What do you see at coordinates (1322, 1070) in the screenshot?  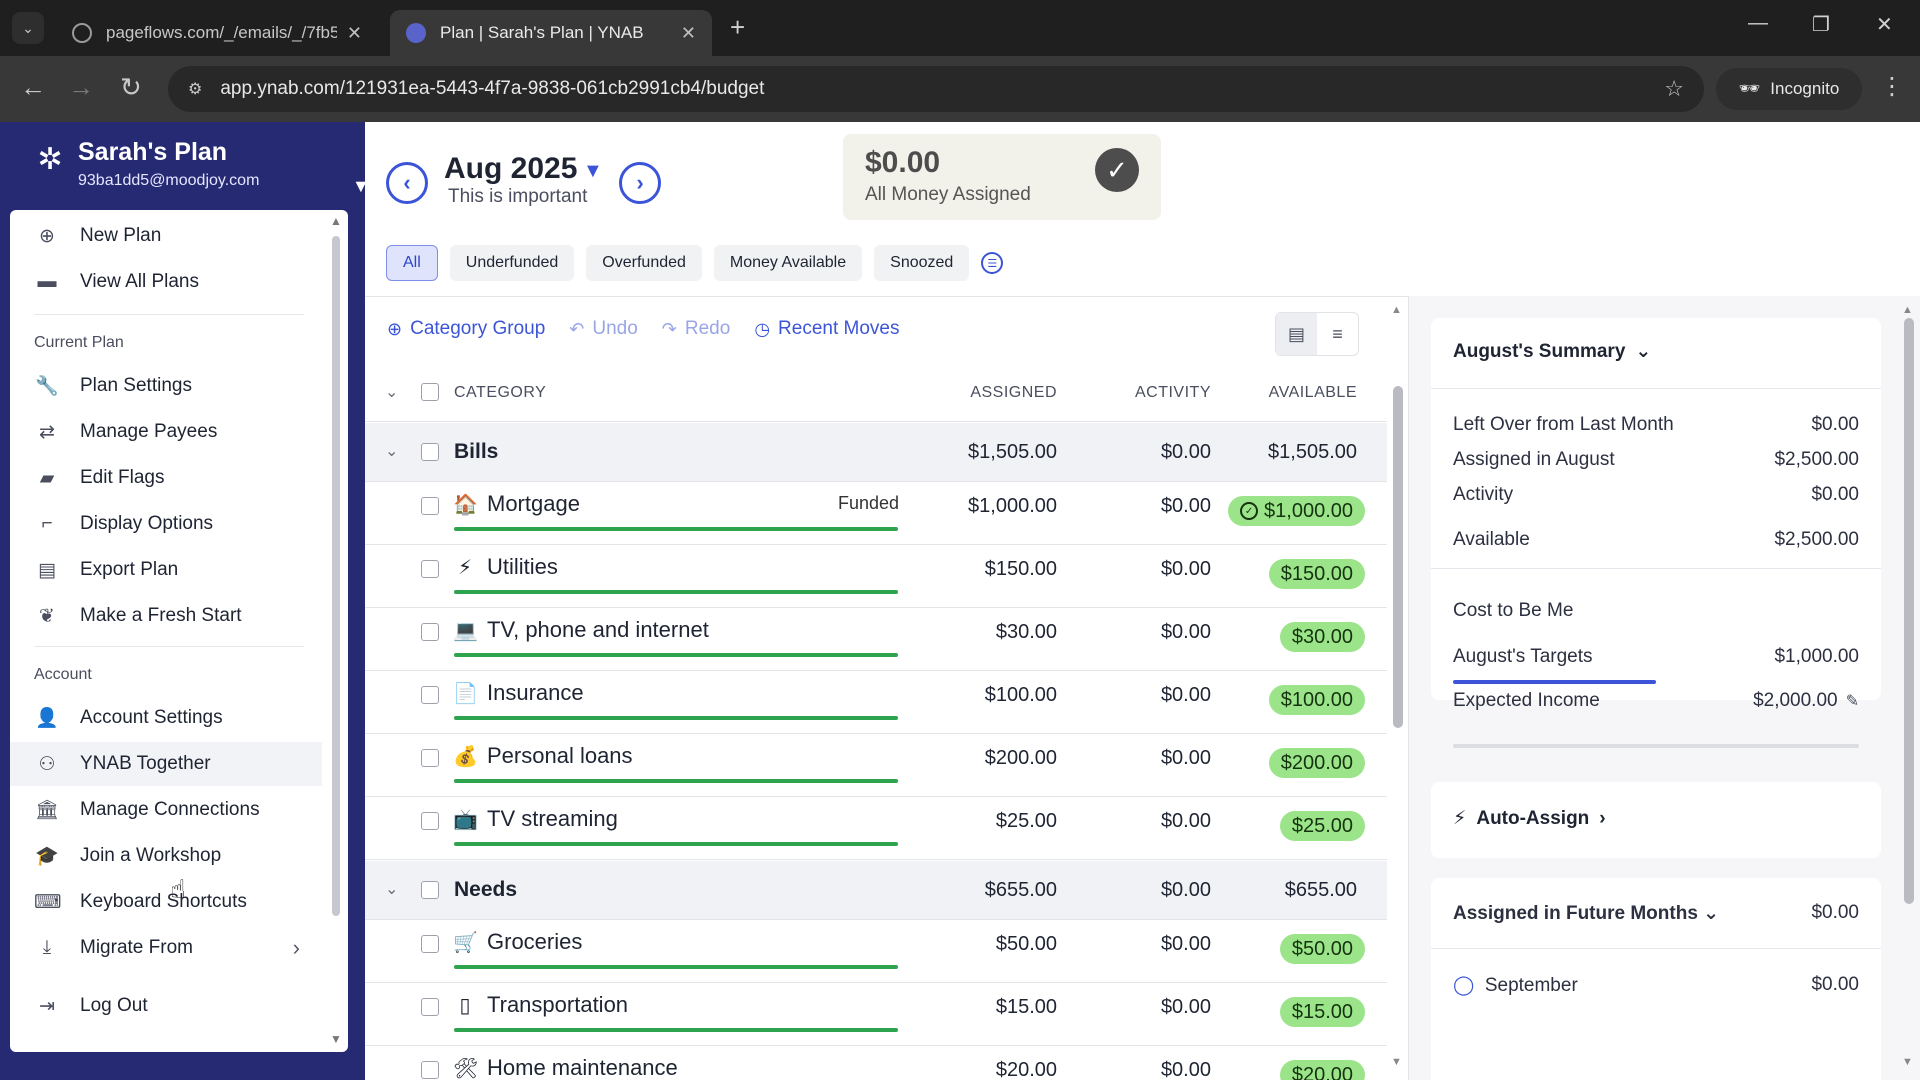 I see `available-pill: $20.00` at bounding box center [1322, 1070].